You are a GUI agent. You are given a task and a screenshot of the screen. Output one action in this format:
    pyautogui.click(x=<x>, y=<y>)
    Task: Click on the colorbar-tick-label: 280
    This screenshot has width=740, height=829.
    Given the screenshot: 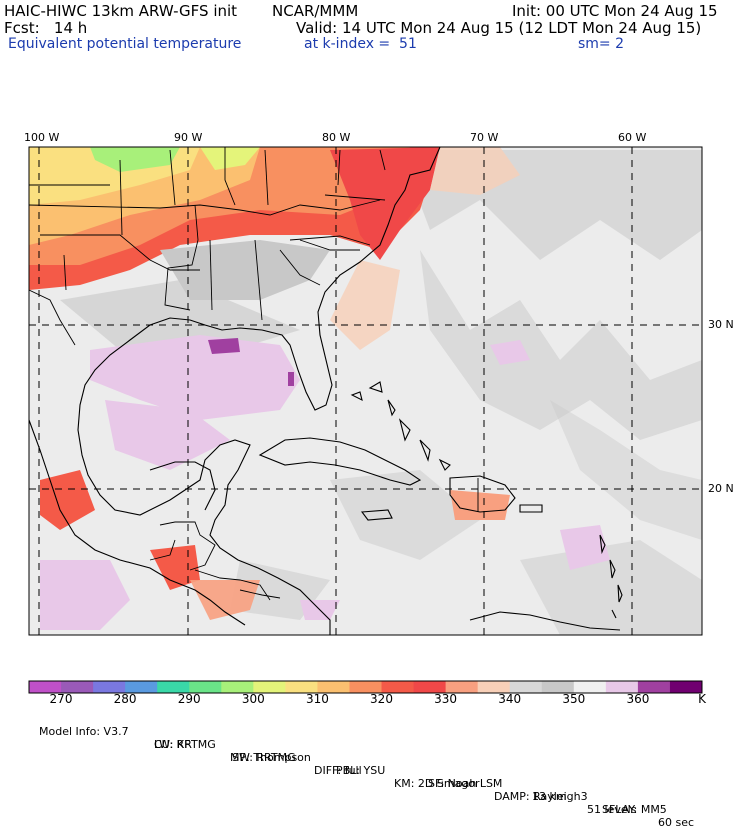 What is the action you would take?
    pyautogui.click(x=125, y=699)
    